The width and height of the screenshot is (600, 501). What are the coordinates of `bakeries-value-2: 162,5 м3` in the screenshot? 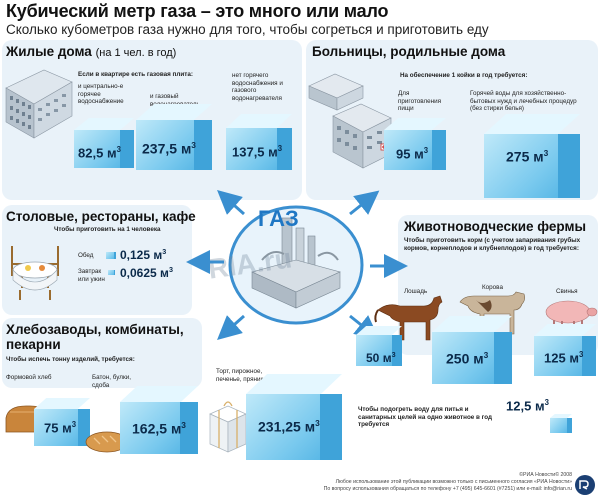 It's located at (159, 428).